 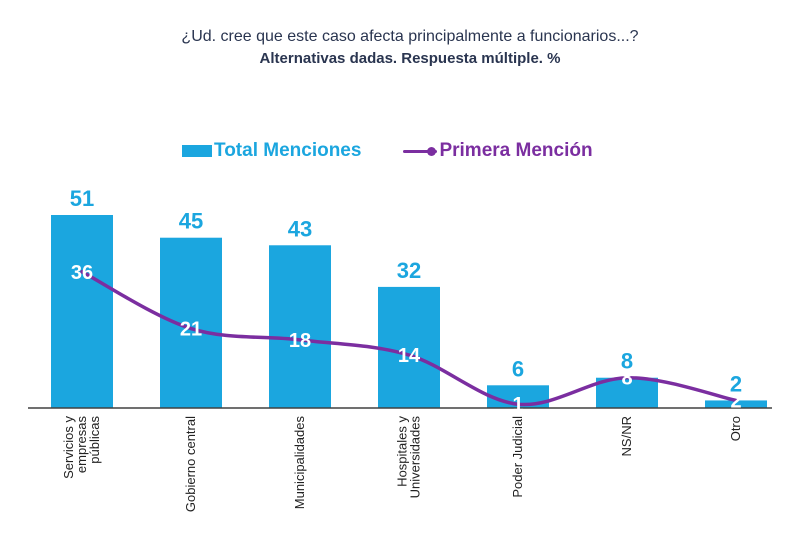 What do you see at coordinates (735, 401) in the screenshot?
I see `line-value-label: 2` at bounding box center [735, 401].